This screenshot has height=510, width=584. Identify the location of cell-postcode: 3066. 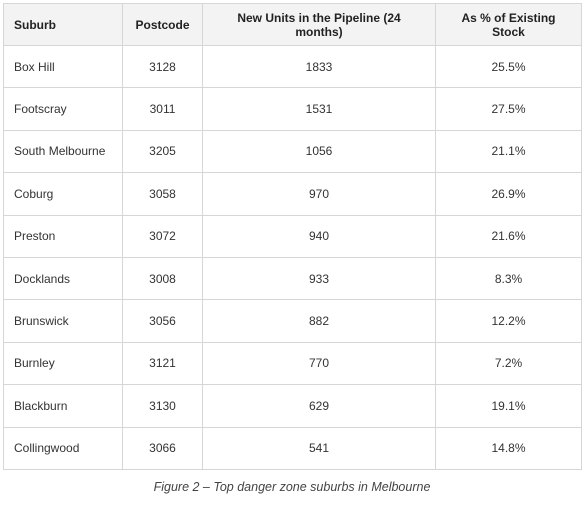
(163, 448).